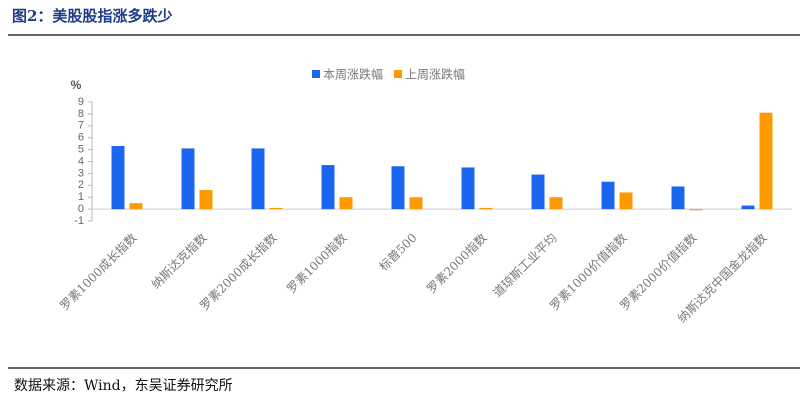  What do you see at coordinates (81, 209) in the screenshot?
I see `y-tick-label: 0` at bounding box center [81, 209].